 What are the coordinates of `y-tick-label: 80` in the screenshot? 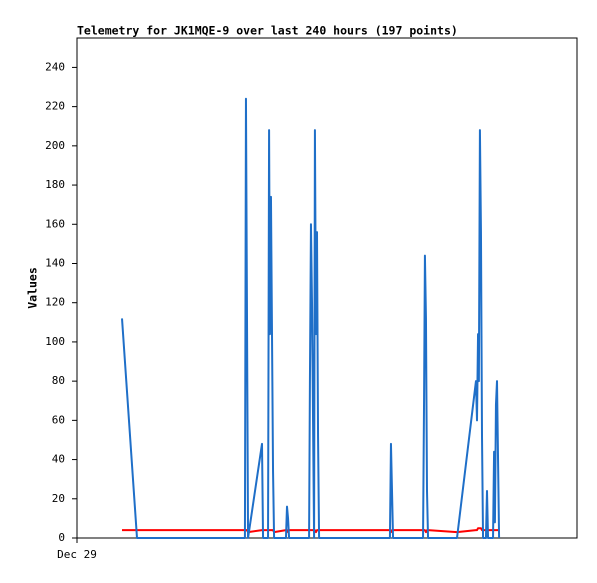 It's located at (58, 380).